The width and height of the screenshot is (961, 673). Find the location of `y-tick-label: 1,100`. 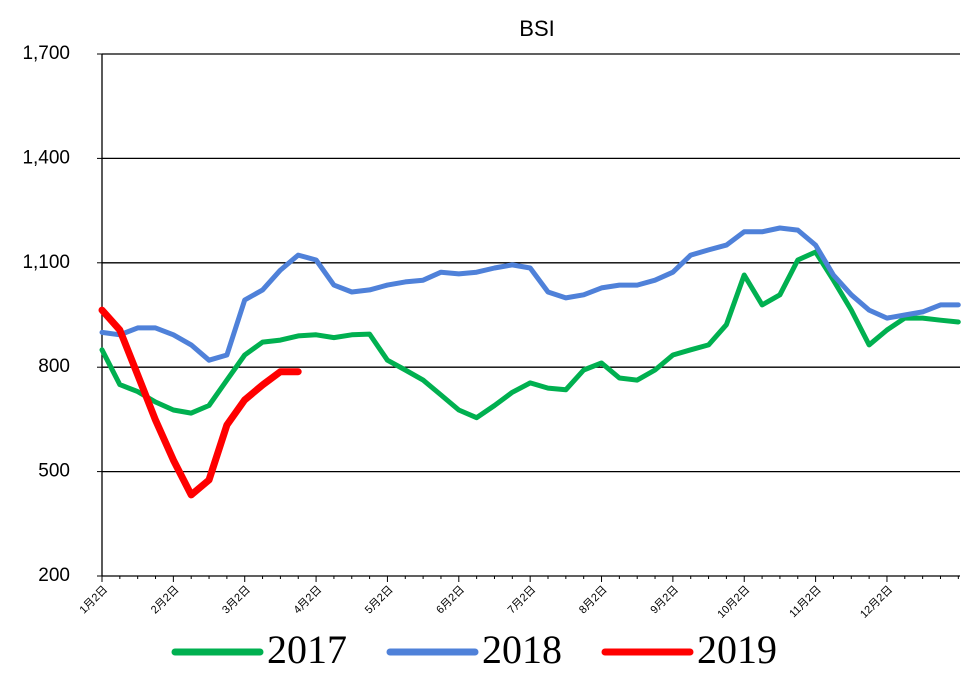

y-tick-label: 1,100 is located at coordinates (46, 262).